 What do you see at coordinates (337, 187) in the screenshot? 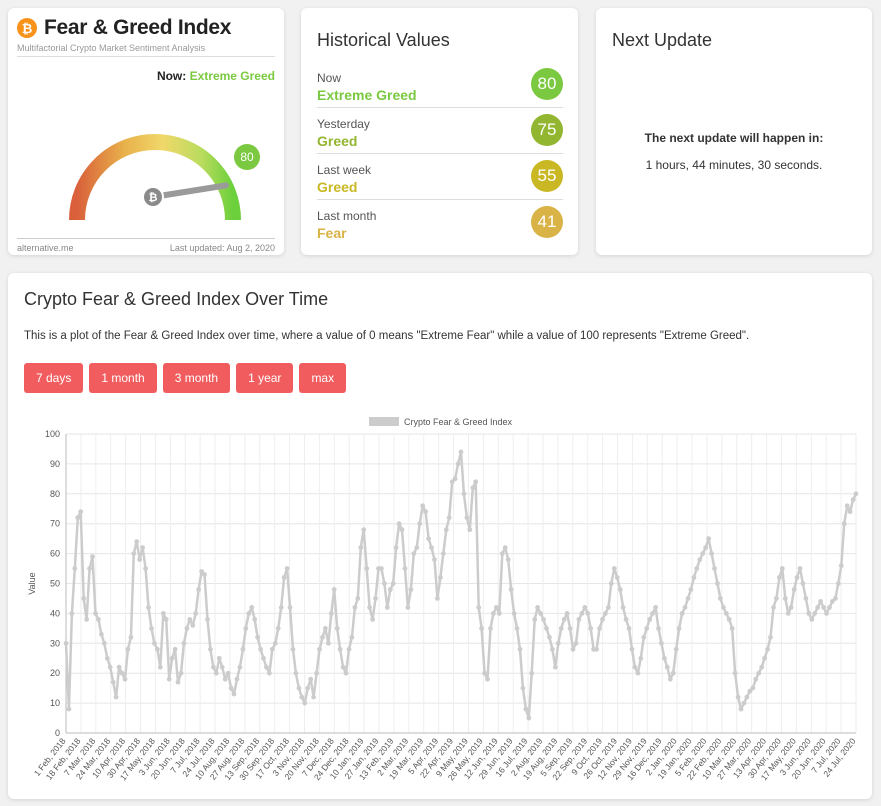
I see `row-classification: Greed` at bounding box center [337, 187].